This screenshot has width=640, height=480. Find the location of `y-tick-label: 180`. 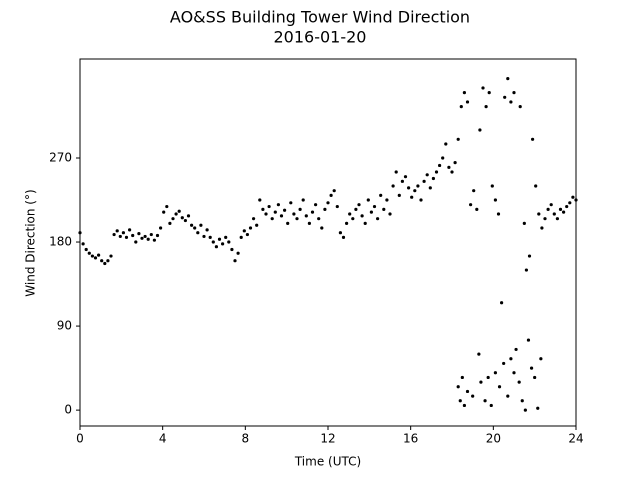

y-tick-label: 180 is located at coordinates (60, 242).